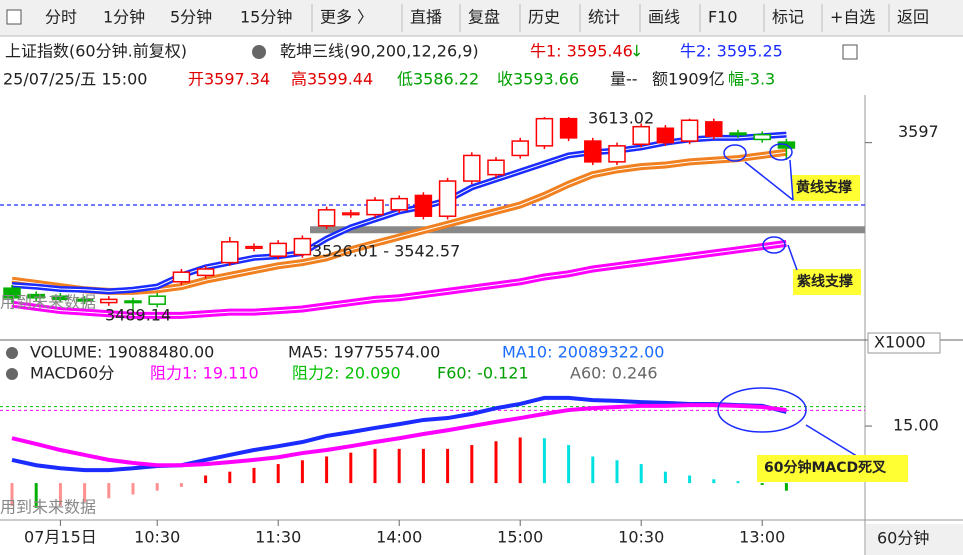 The image size is (963, 555). Describe the element at coordinates (762, 537) in the screenshot. I see `x-tick-label: 13:00` at that location.